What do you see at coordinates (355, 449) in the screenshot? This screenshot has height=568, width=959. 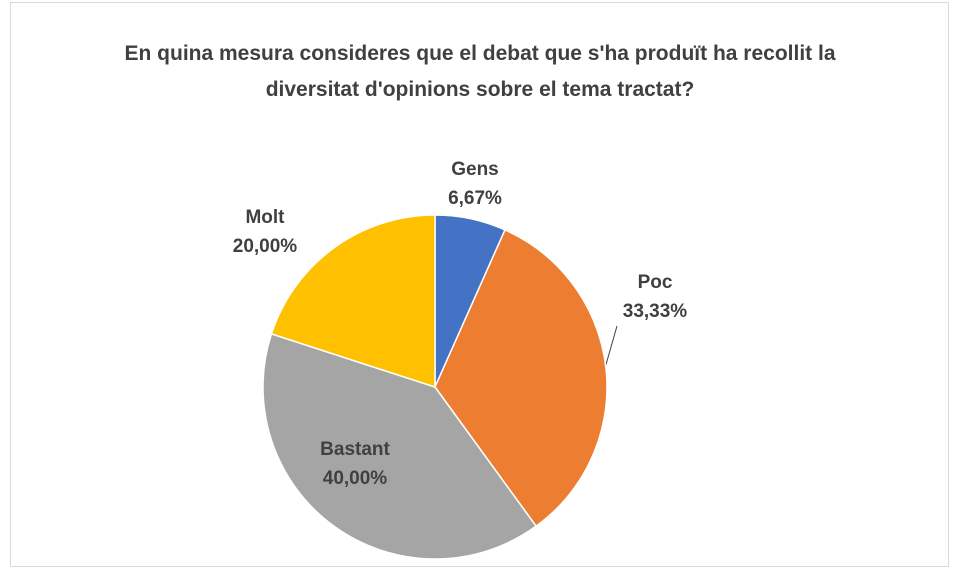 I see `slice-category-label: Bastant` at bounding box center [355, 449].